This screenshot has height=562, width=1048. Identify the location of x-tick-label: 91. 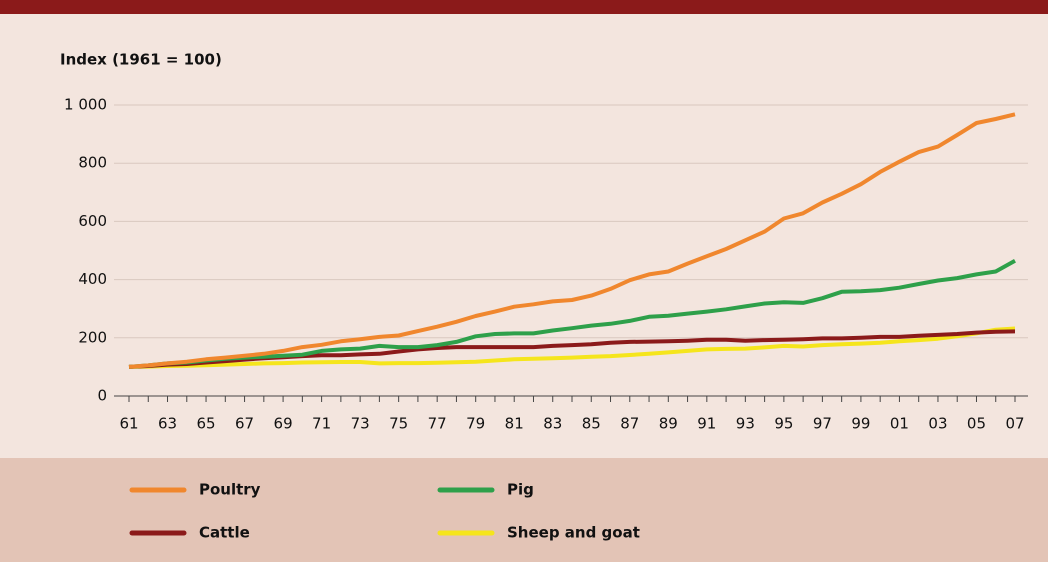
(706, 424).